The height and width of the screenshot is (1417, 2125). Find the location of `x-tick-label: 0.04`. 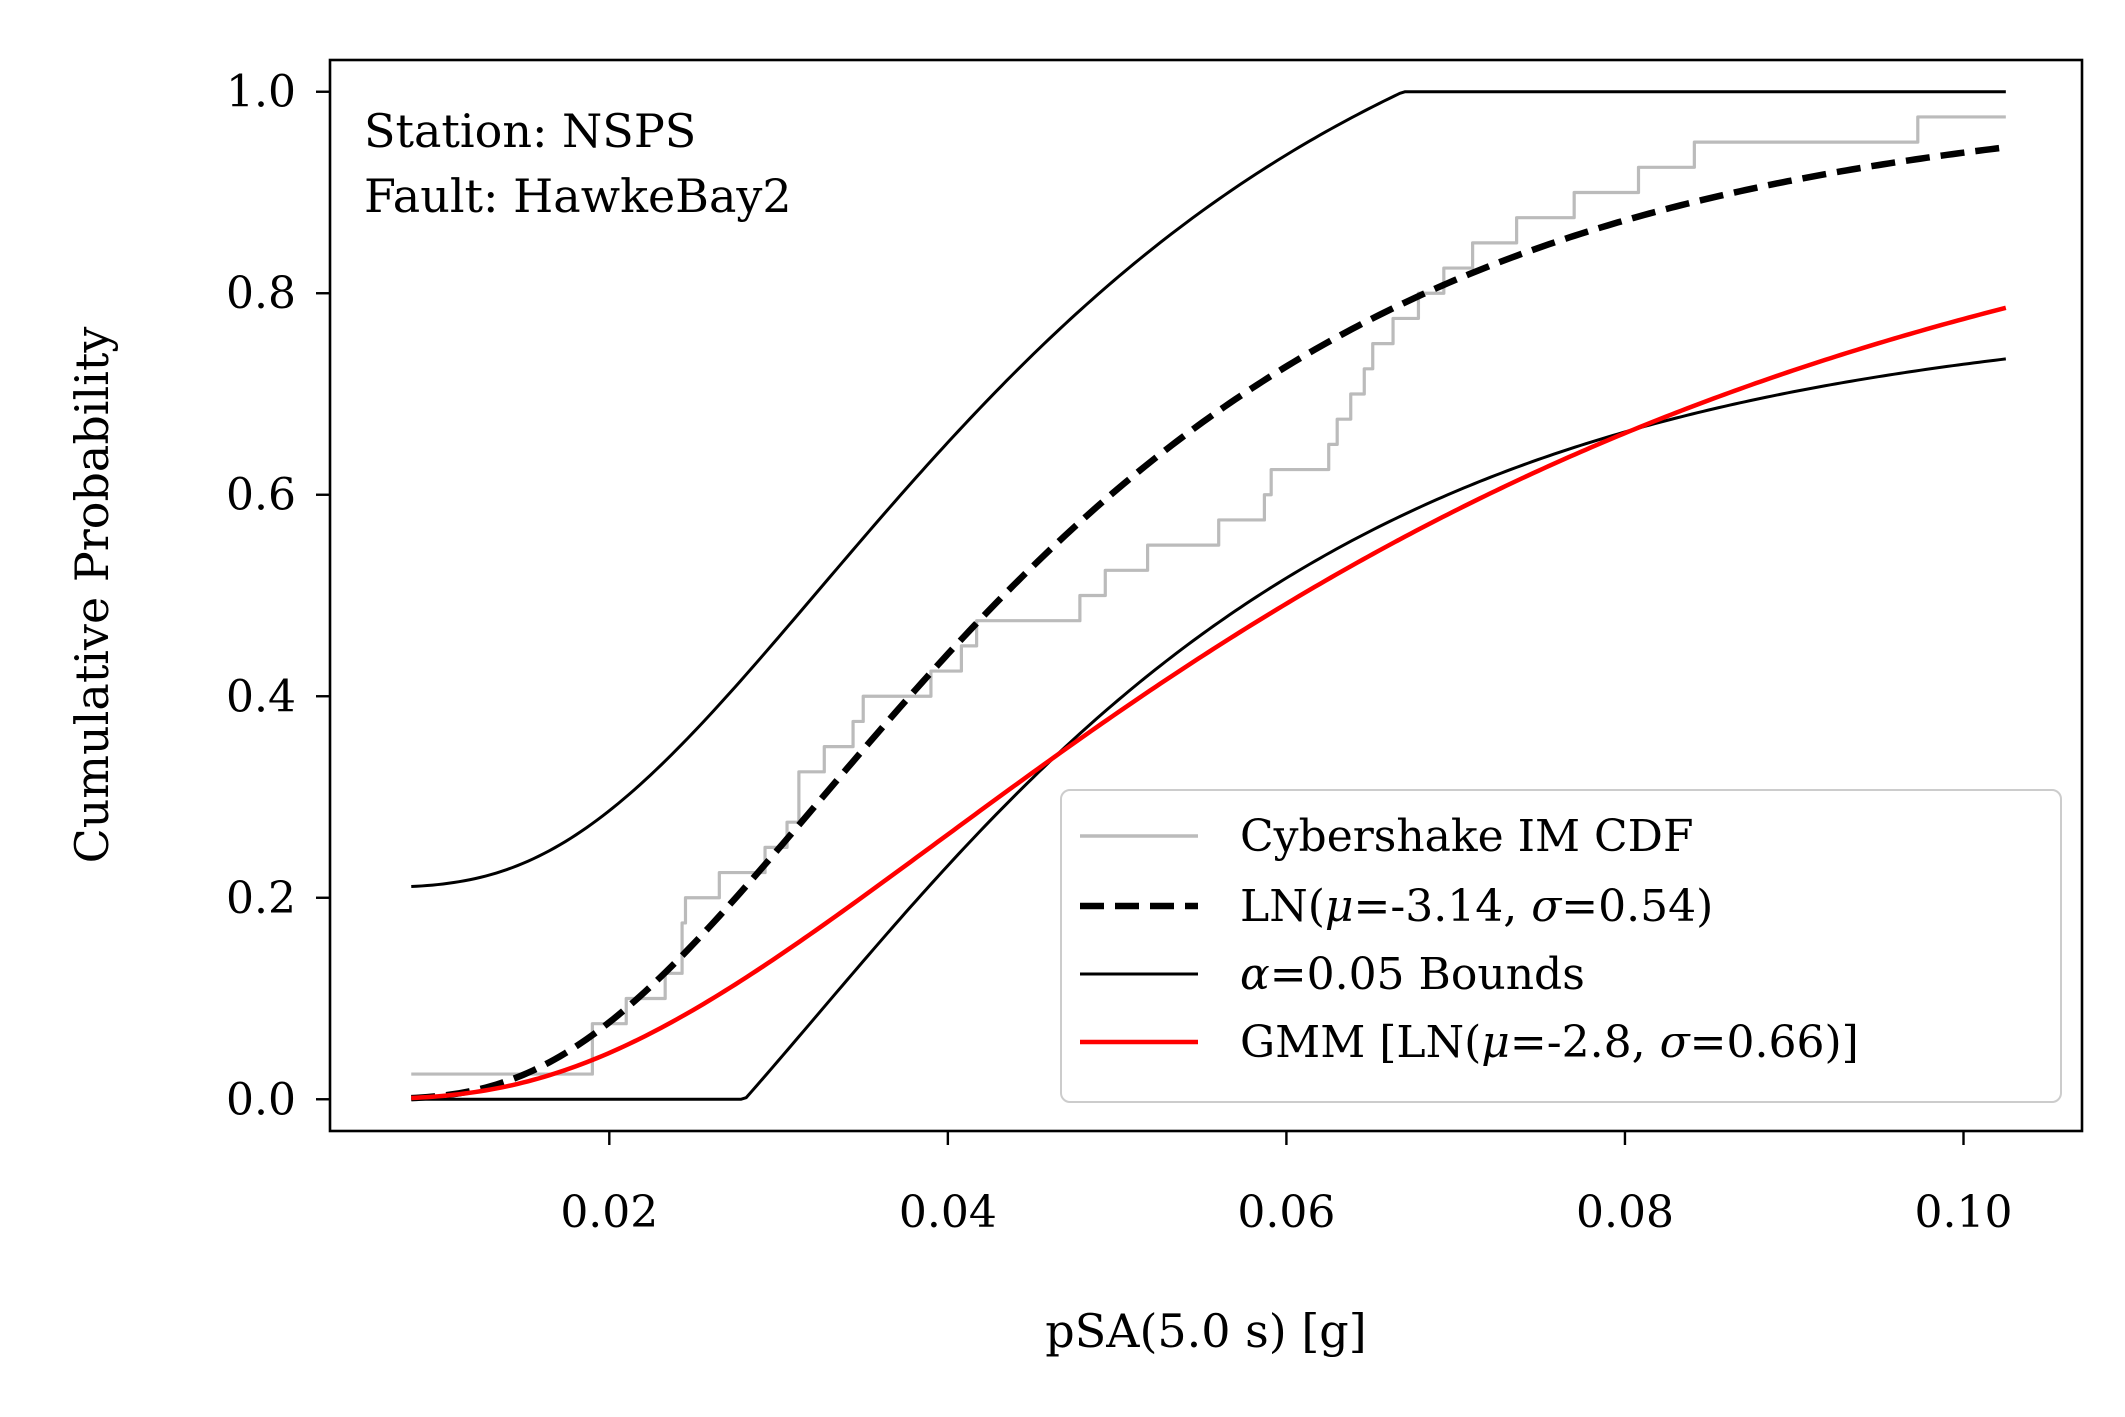

x-tick-label: 0.04 is located at coordinates (948, 1212).